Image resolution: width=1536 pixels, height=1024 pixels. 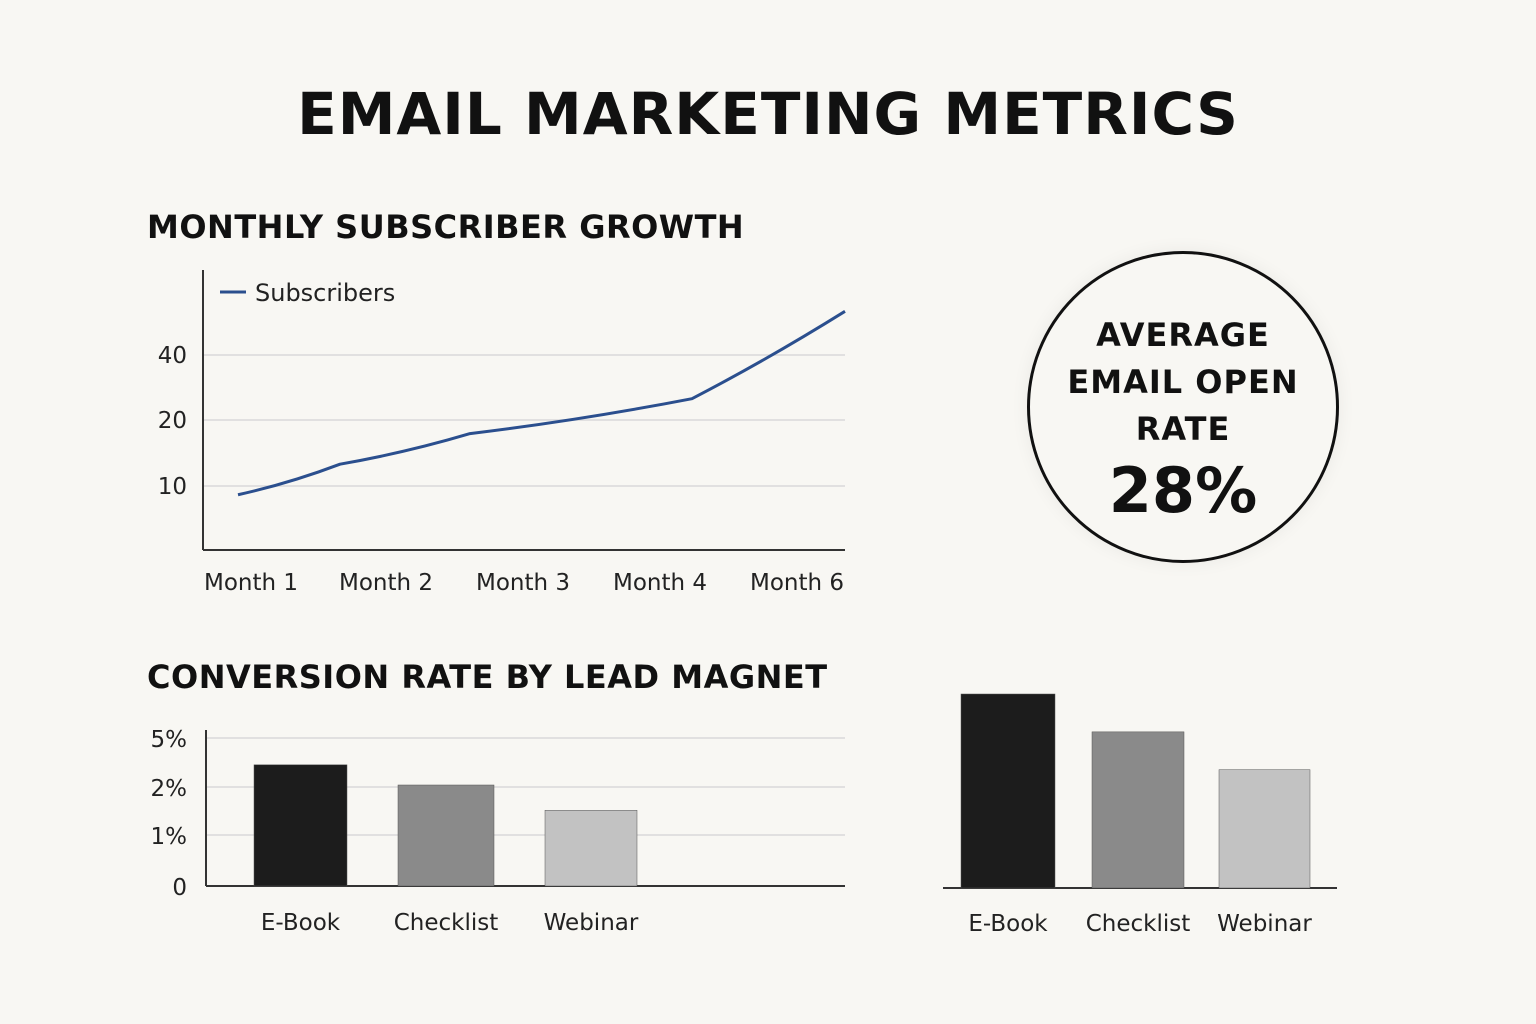 I want to click on bar-chart-title: CONVERSION RATE BY LEAD MAGNET, so click(x=487, y=677).